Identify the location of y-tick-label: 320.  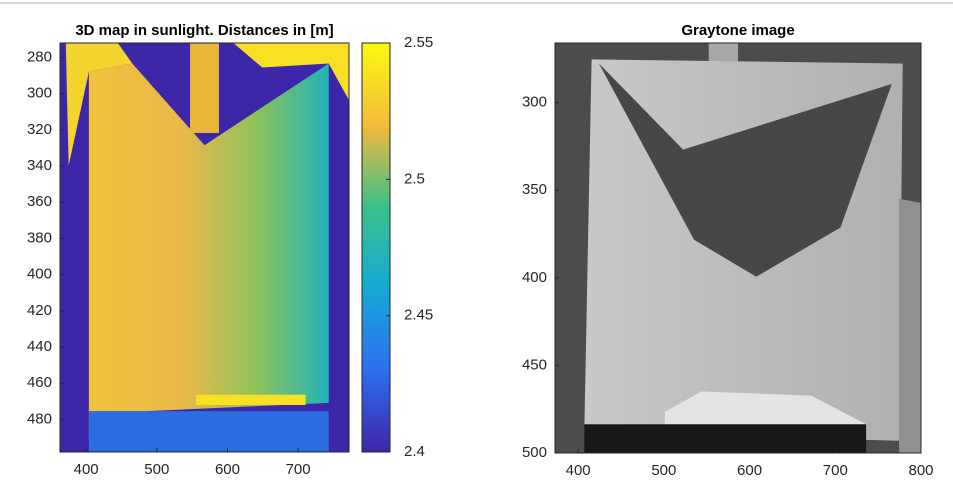
(39, 129).